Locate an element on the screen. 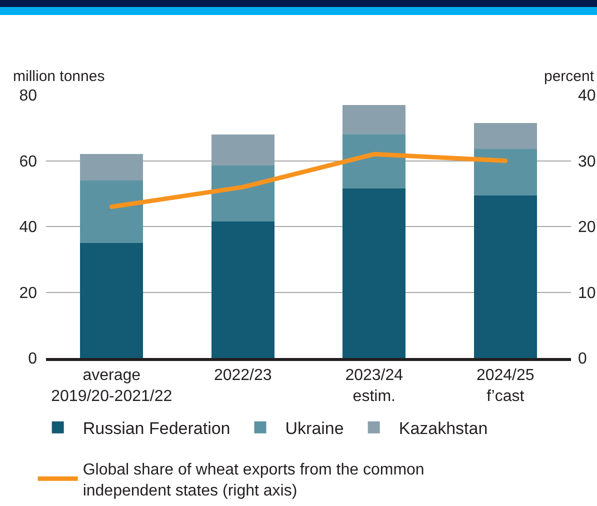  y-tick-label: 0 is located at coordinates (33, 359).